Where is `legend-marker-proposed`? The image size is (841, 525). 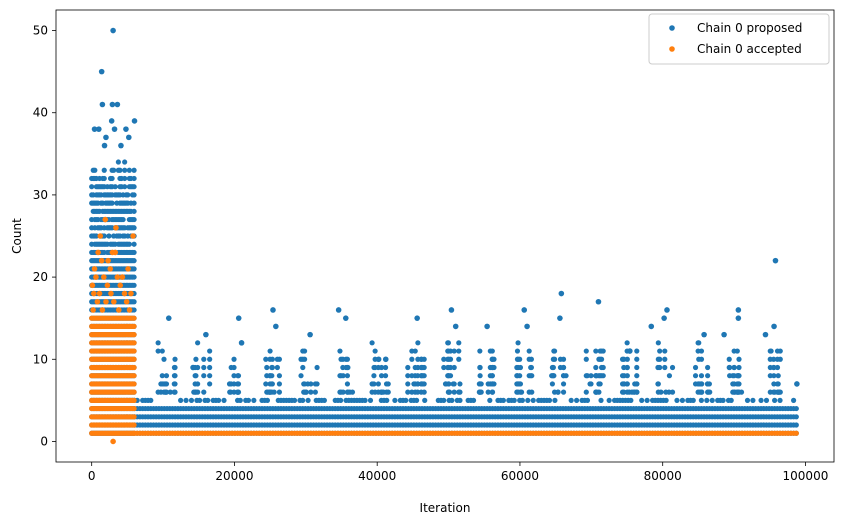
legend-marker-proposed is located at coordinates (672, 28).